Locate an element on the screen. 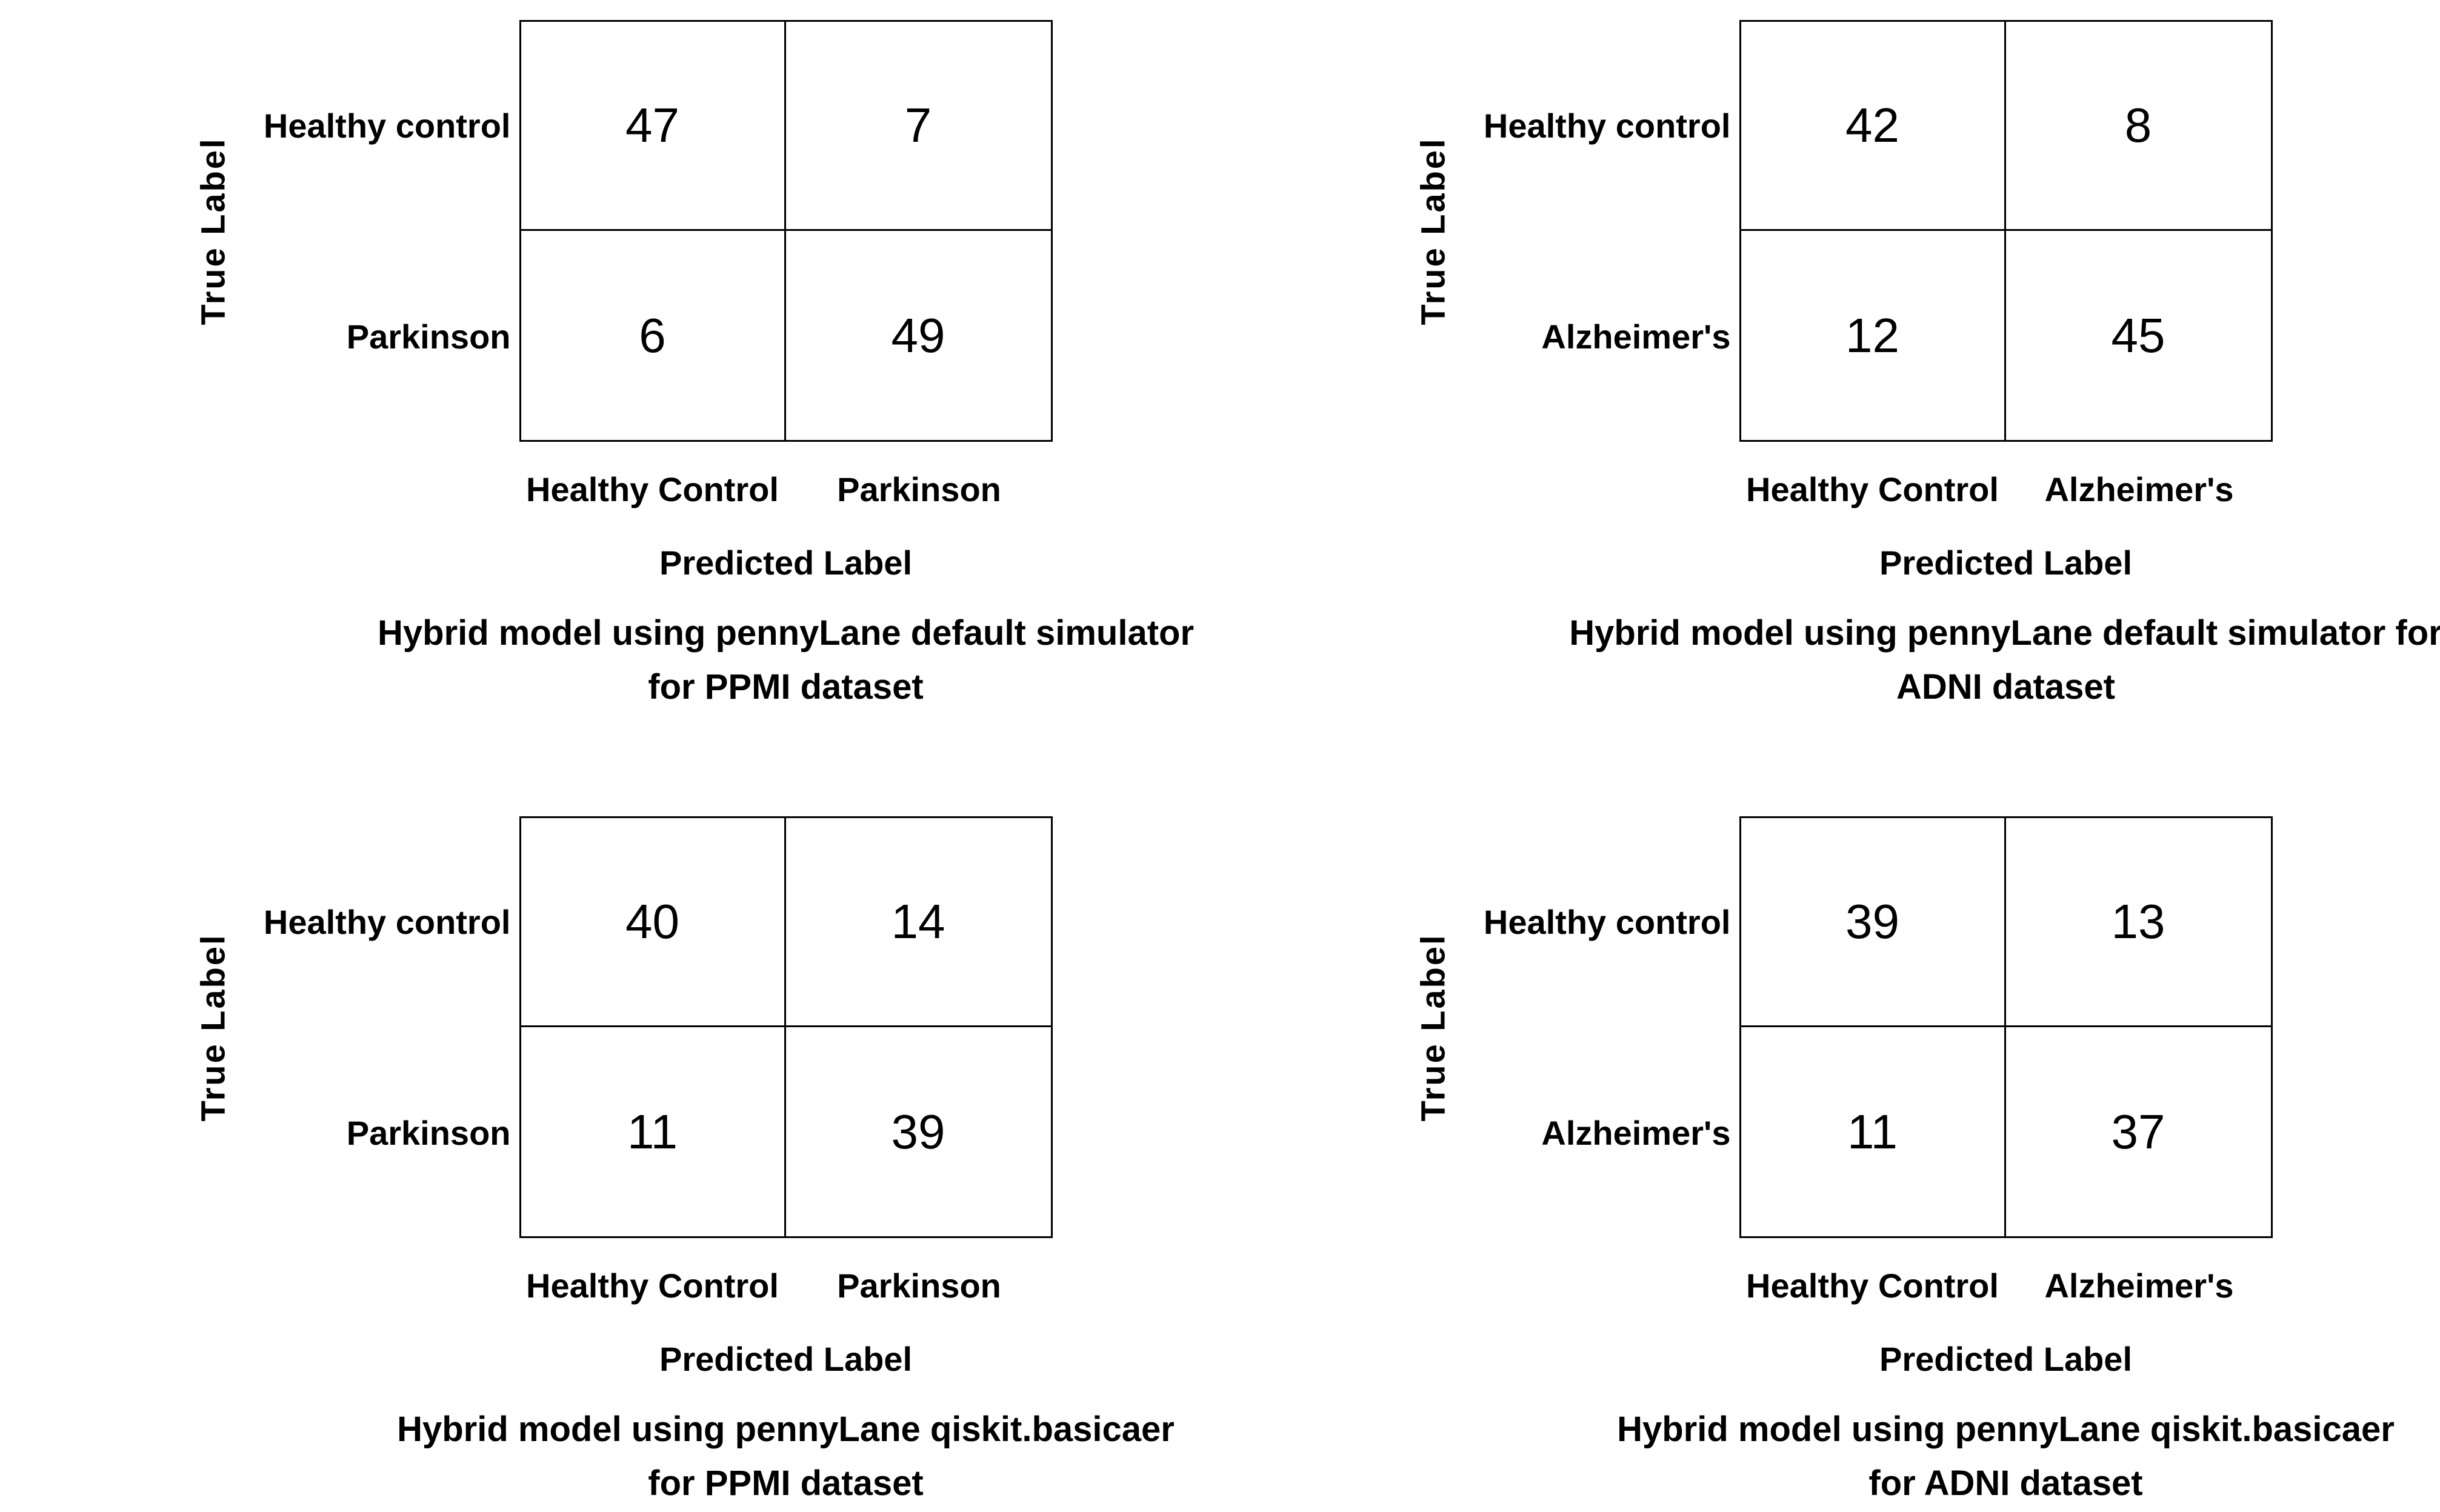  matrix-cell-true-positive: 49 is located at coordinates (918, 335).